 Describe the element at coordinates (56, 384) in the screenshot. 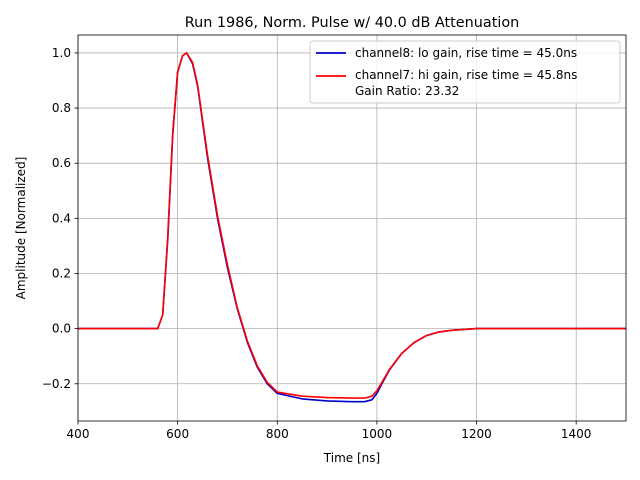

I see `y-tick-label: −0.2` at that location.